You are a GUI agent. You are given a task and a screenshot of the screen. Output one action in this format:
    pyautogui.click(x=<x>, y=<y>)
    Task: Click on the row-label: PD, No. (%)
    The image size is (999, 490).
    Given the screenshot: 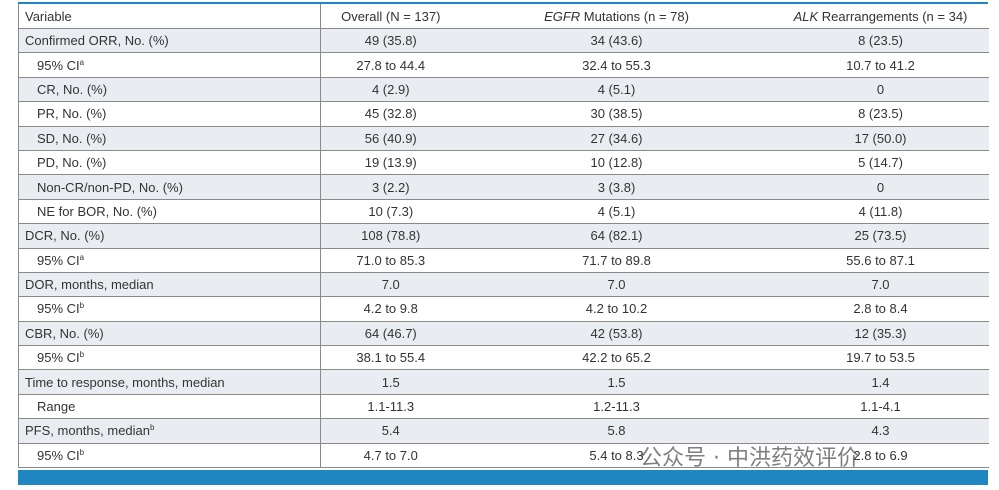 What is the action you would take?
    pyautogui.click(x=169, y=163)
    